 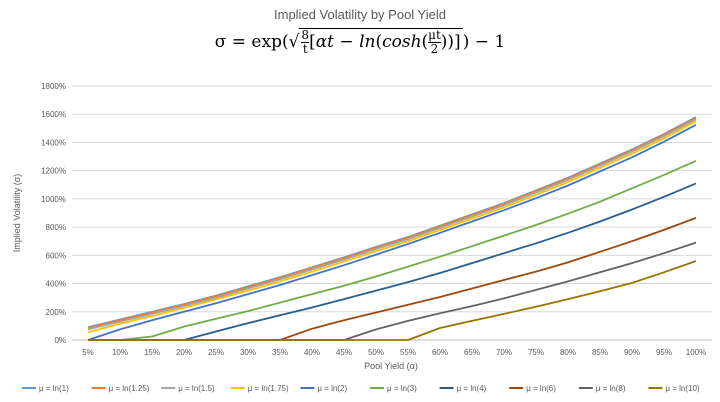 I want to click on x-tick-label: 80%, so click(x=568, y=352).